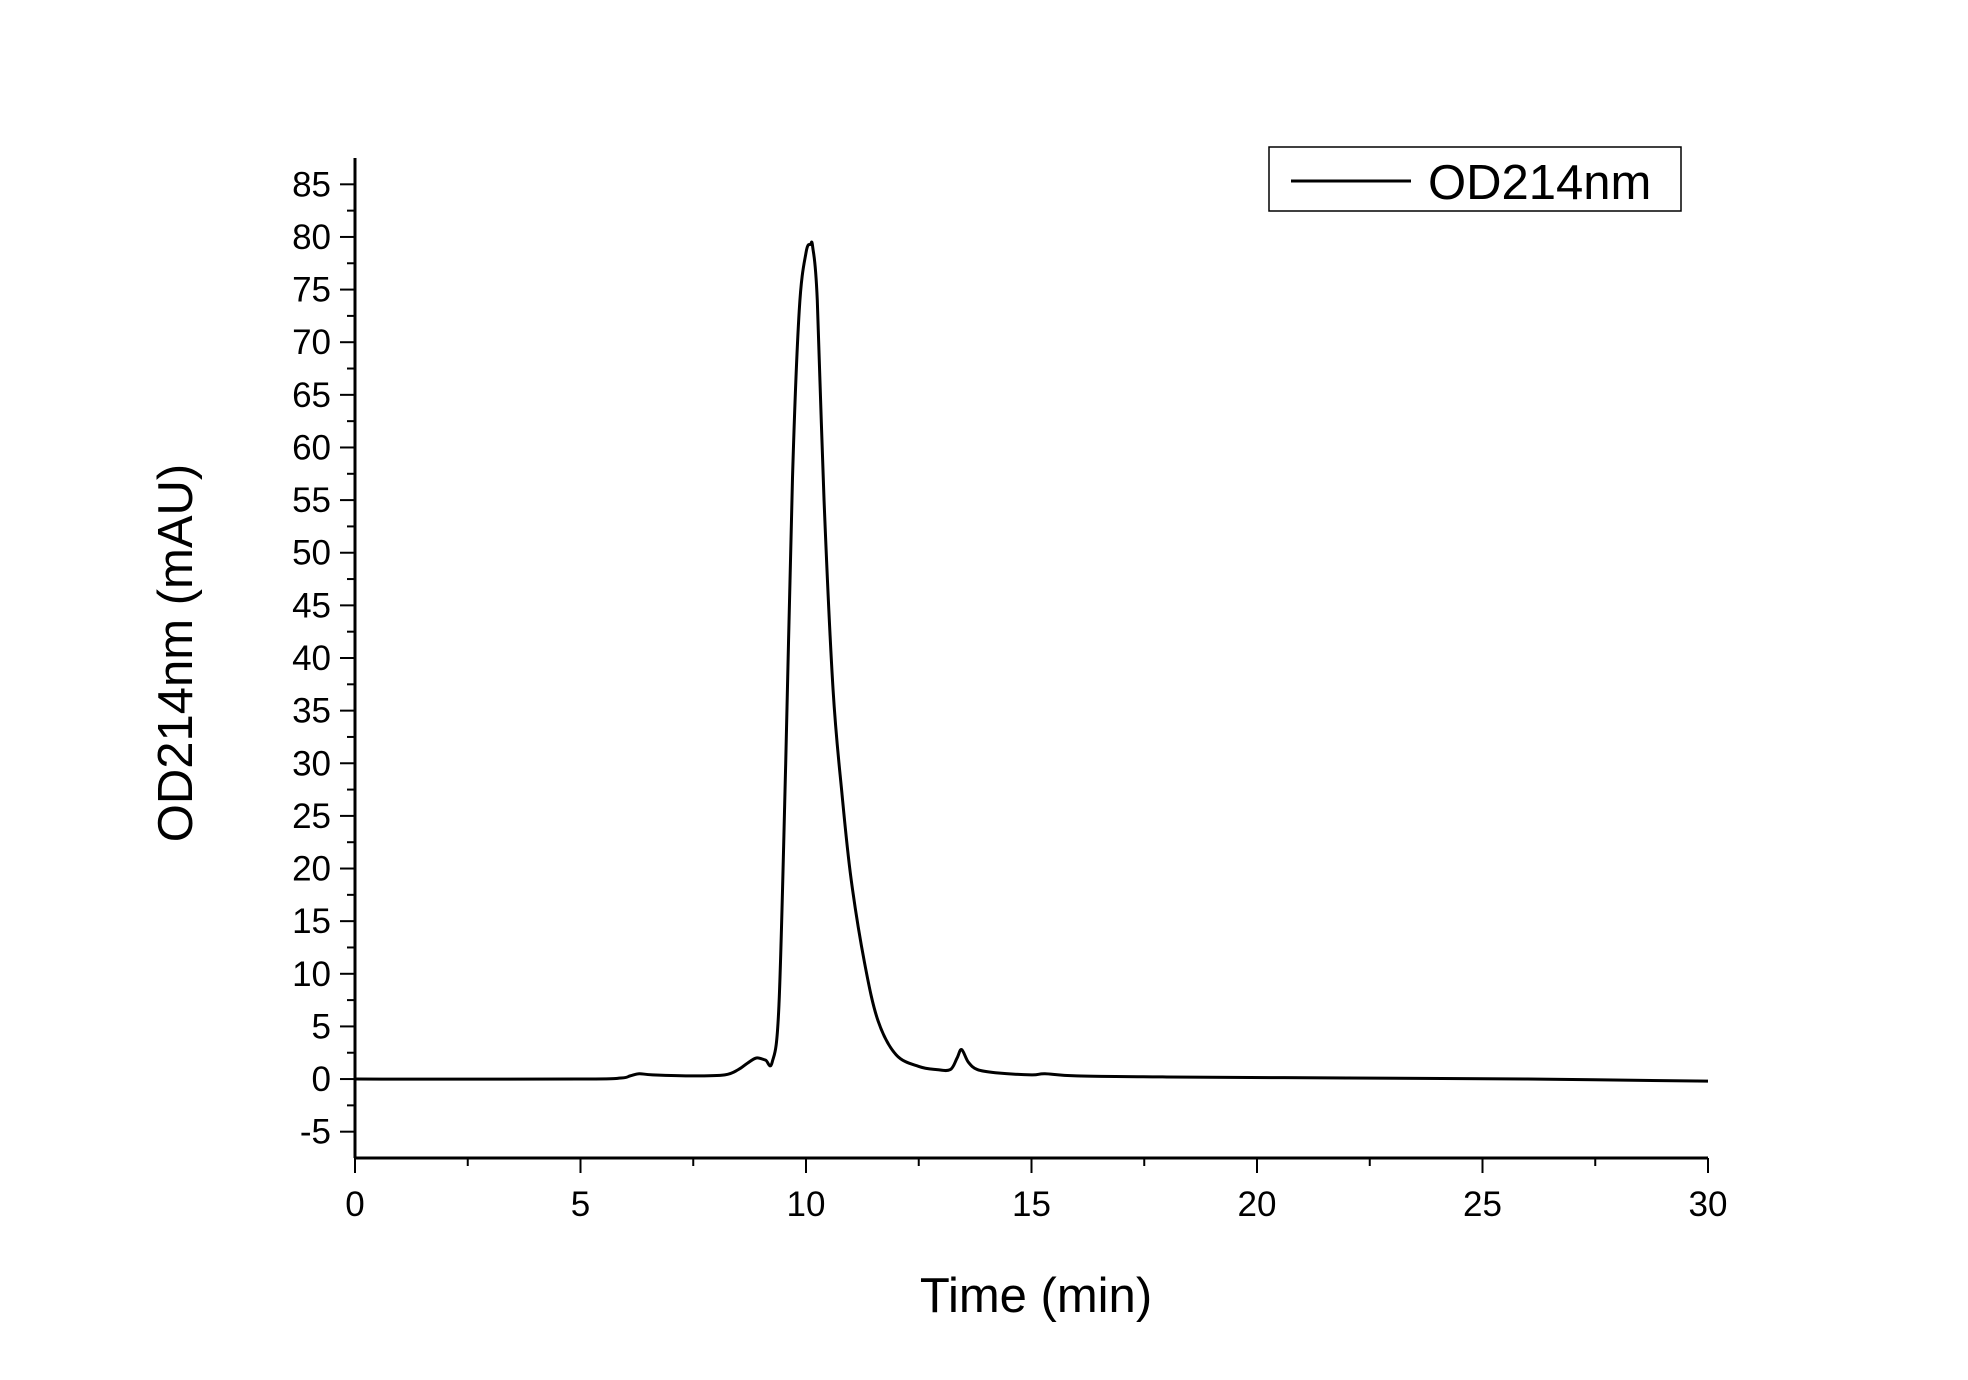 The width and height of the screenshot is (1968, 1380). Describe the element at coordinates (311, 921) in the screenshot. I see `y-tick-label: 15` at that location.